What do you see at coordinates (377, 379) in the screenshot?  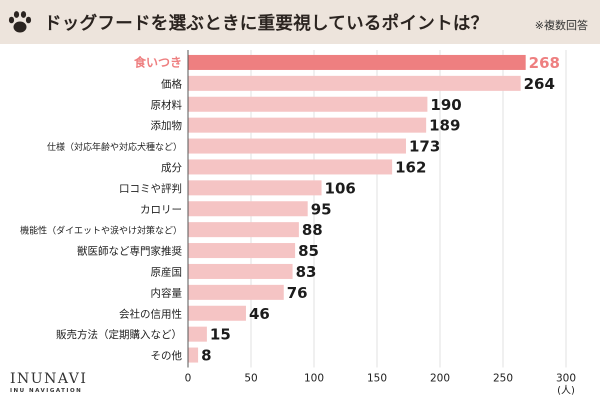 I see `x-tick-label: 150` at bounding box center [377, 379].